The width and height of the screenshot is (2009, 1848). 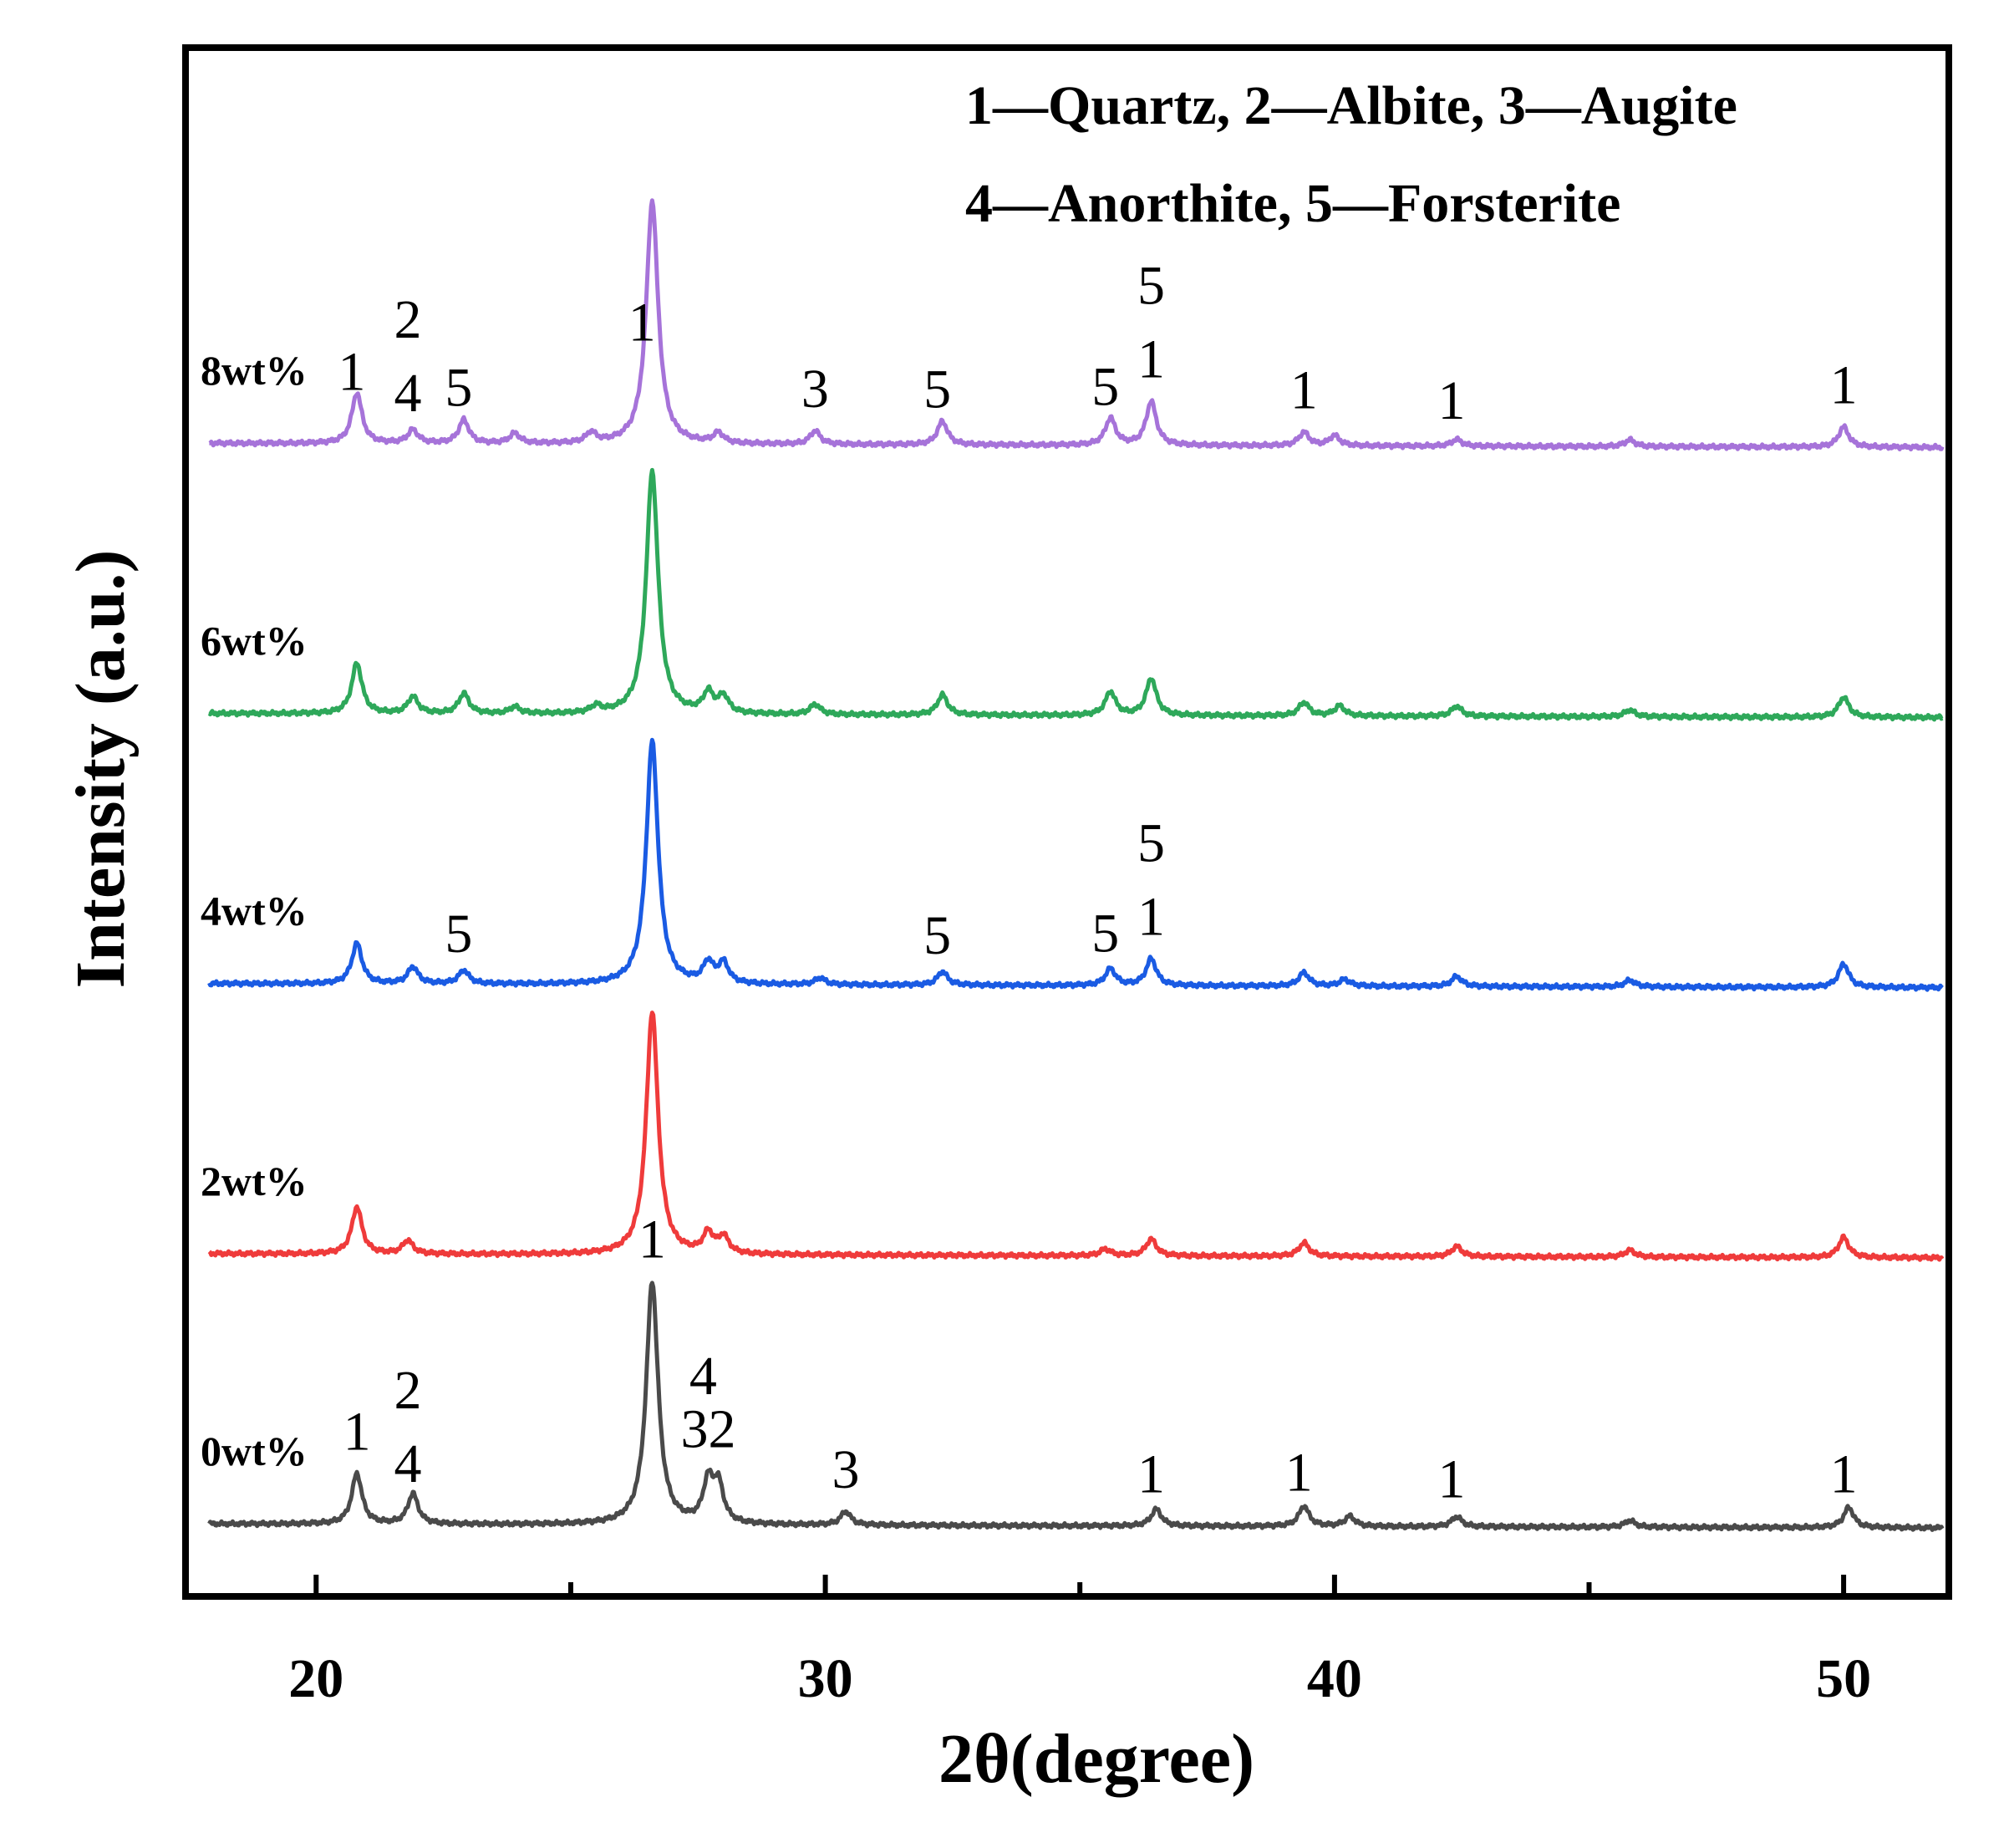 What do you see at coordinates (1096, 1759) in the screenshot?
I see `x-axis-title: 2θ(degree)` at bounding box center [1096, 1759].